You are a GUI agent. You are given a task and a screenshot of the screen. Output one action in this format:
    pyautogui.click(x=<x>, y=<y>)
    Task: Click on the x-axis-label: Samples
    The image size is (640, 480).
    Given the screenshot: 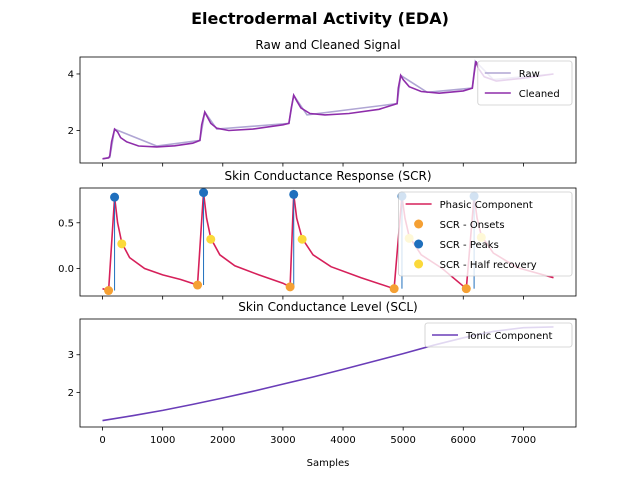 What is the action you would take?
    pyautogui.click(x=328, y=463)
    